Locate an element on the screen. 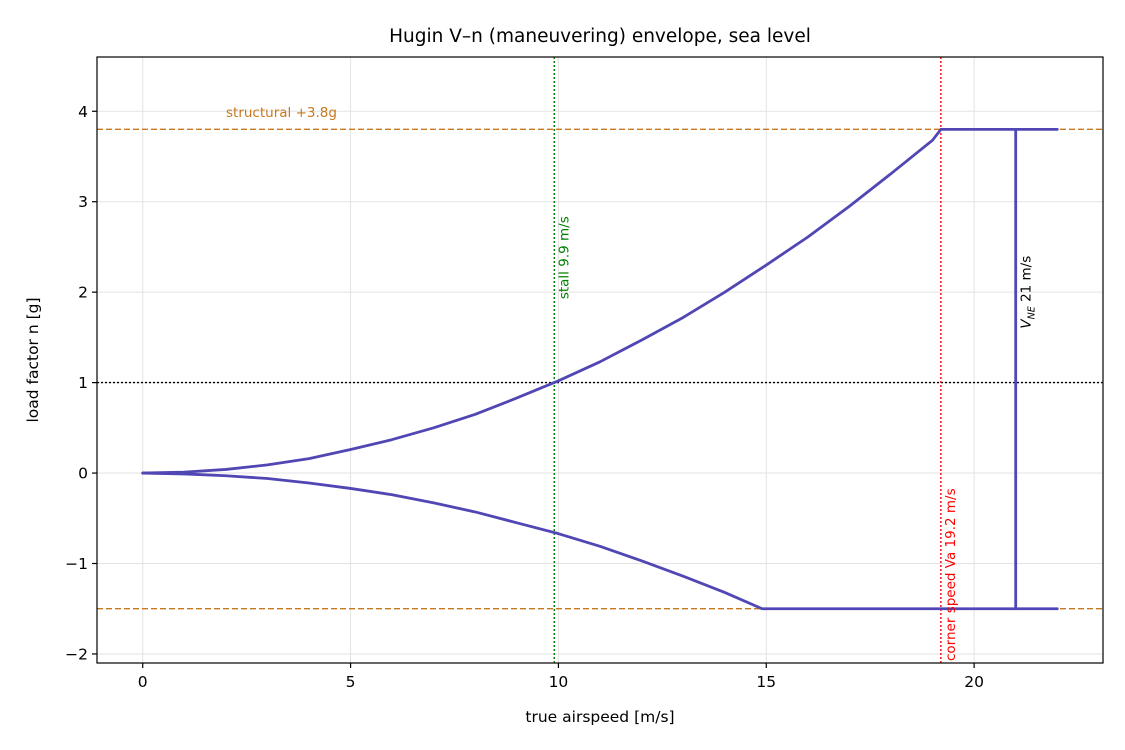  vne-label: VNE 21 m/s is located at coordinates (1028, 292).